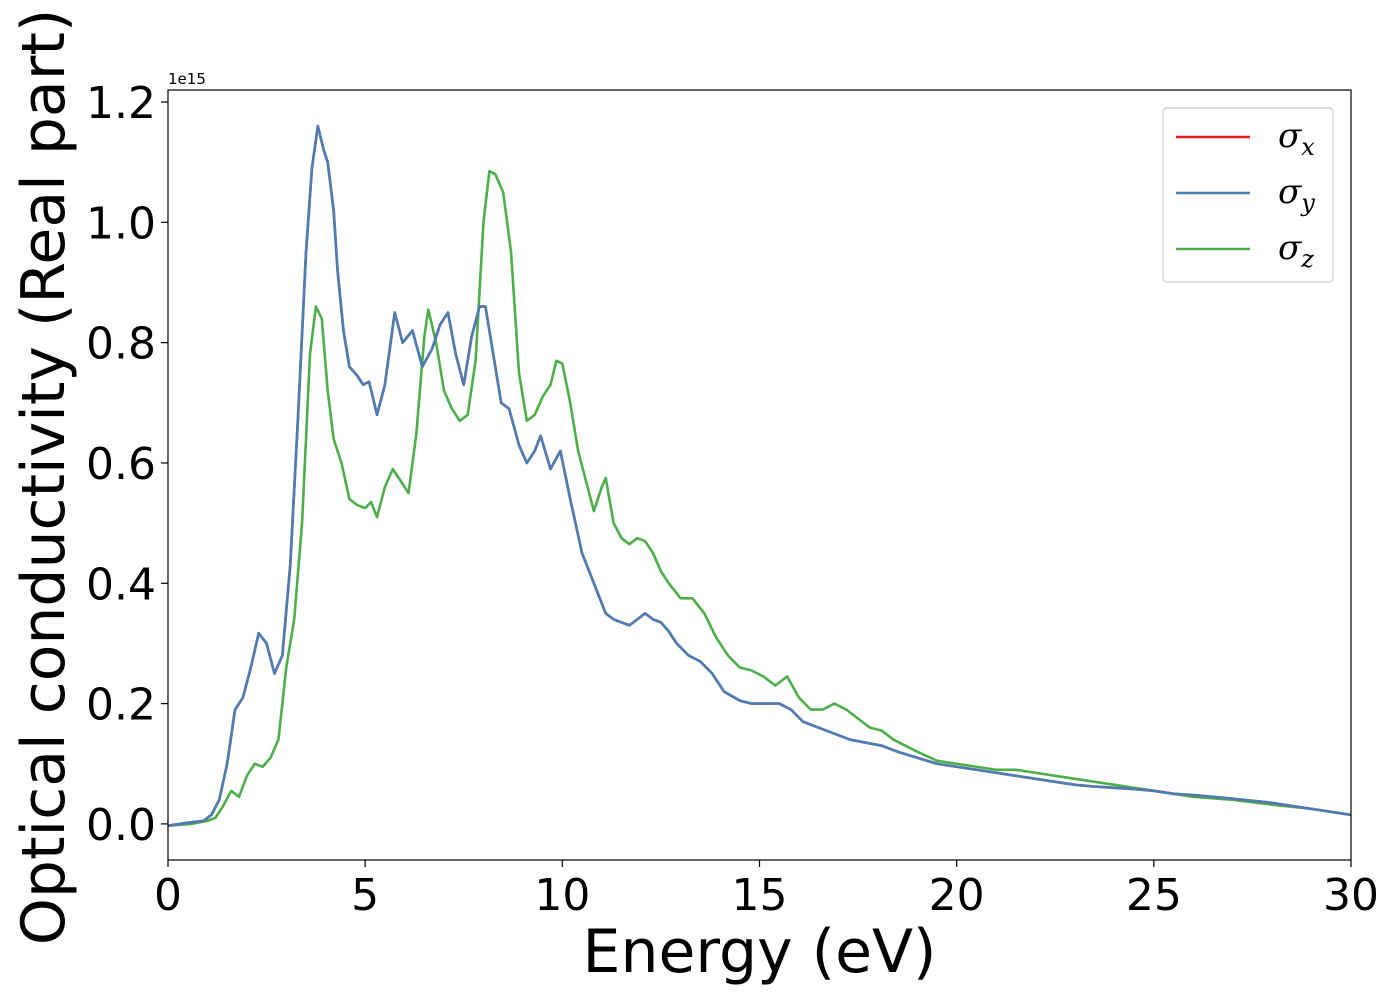  What do you see at coordinates (1154, 895) in the screenshot?
I see `x-tick-label: 25` at bounding box center [1154, 895].